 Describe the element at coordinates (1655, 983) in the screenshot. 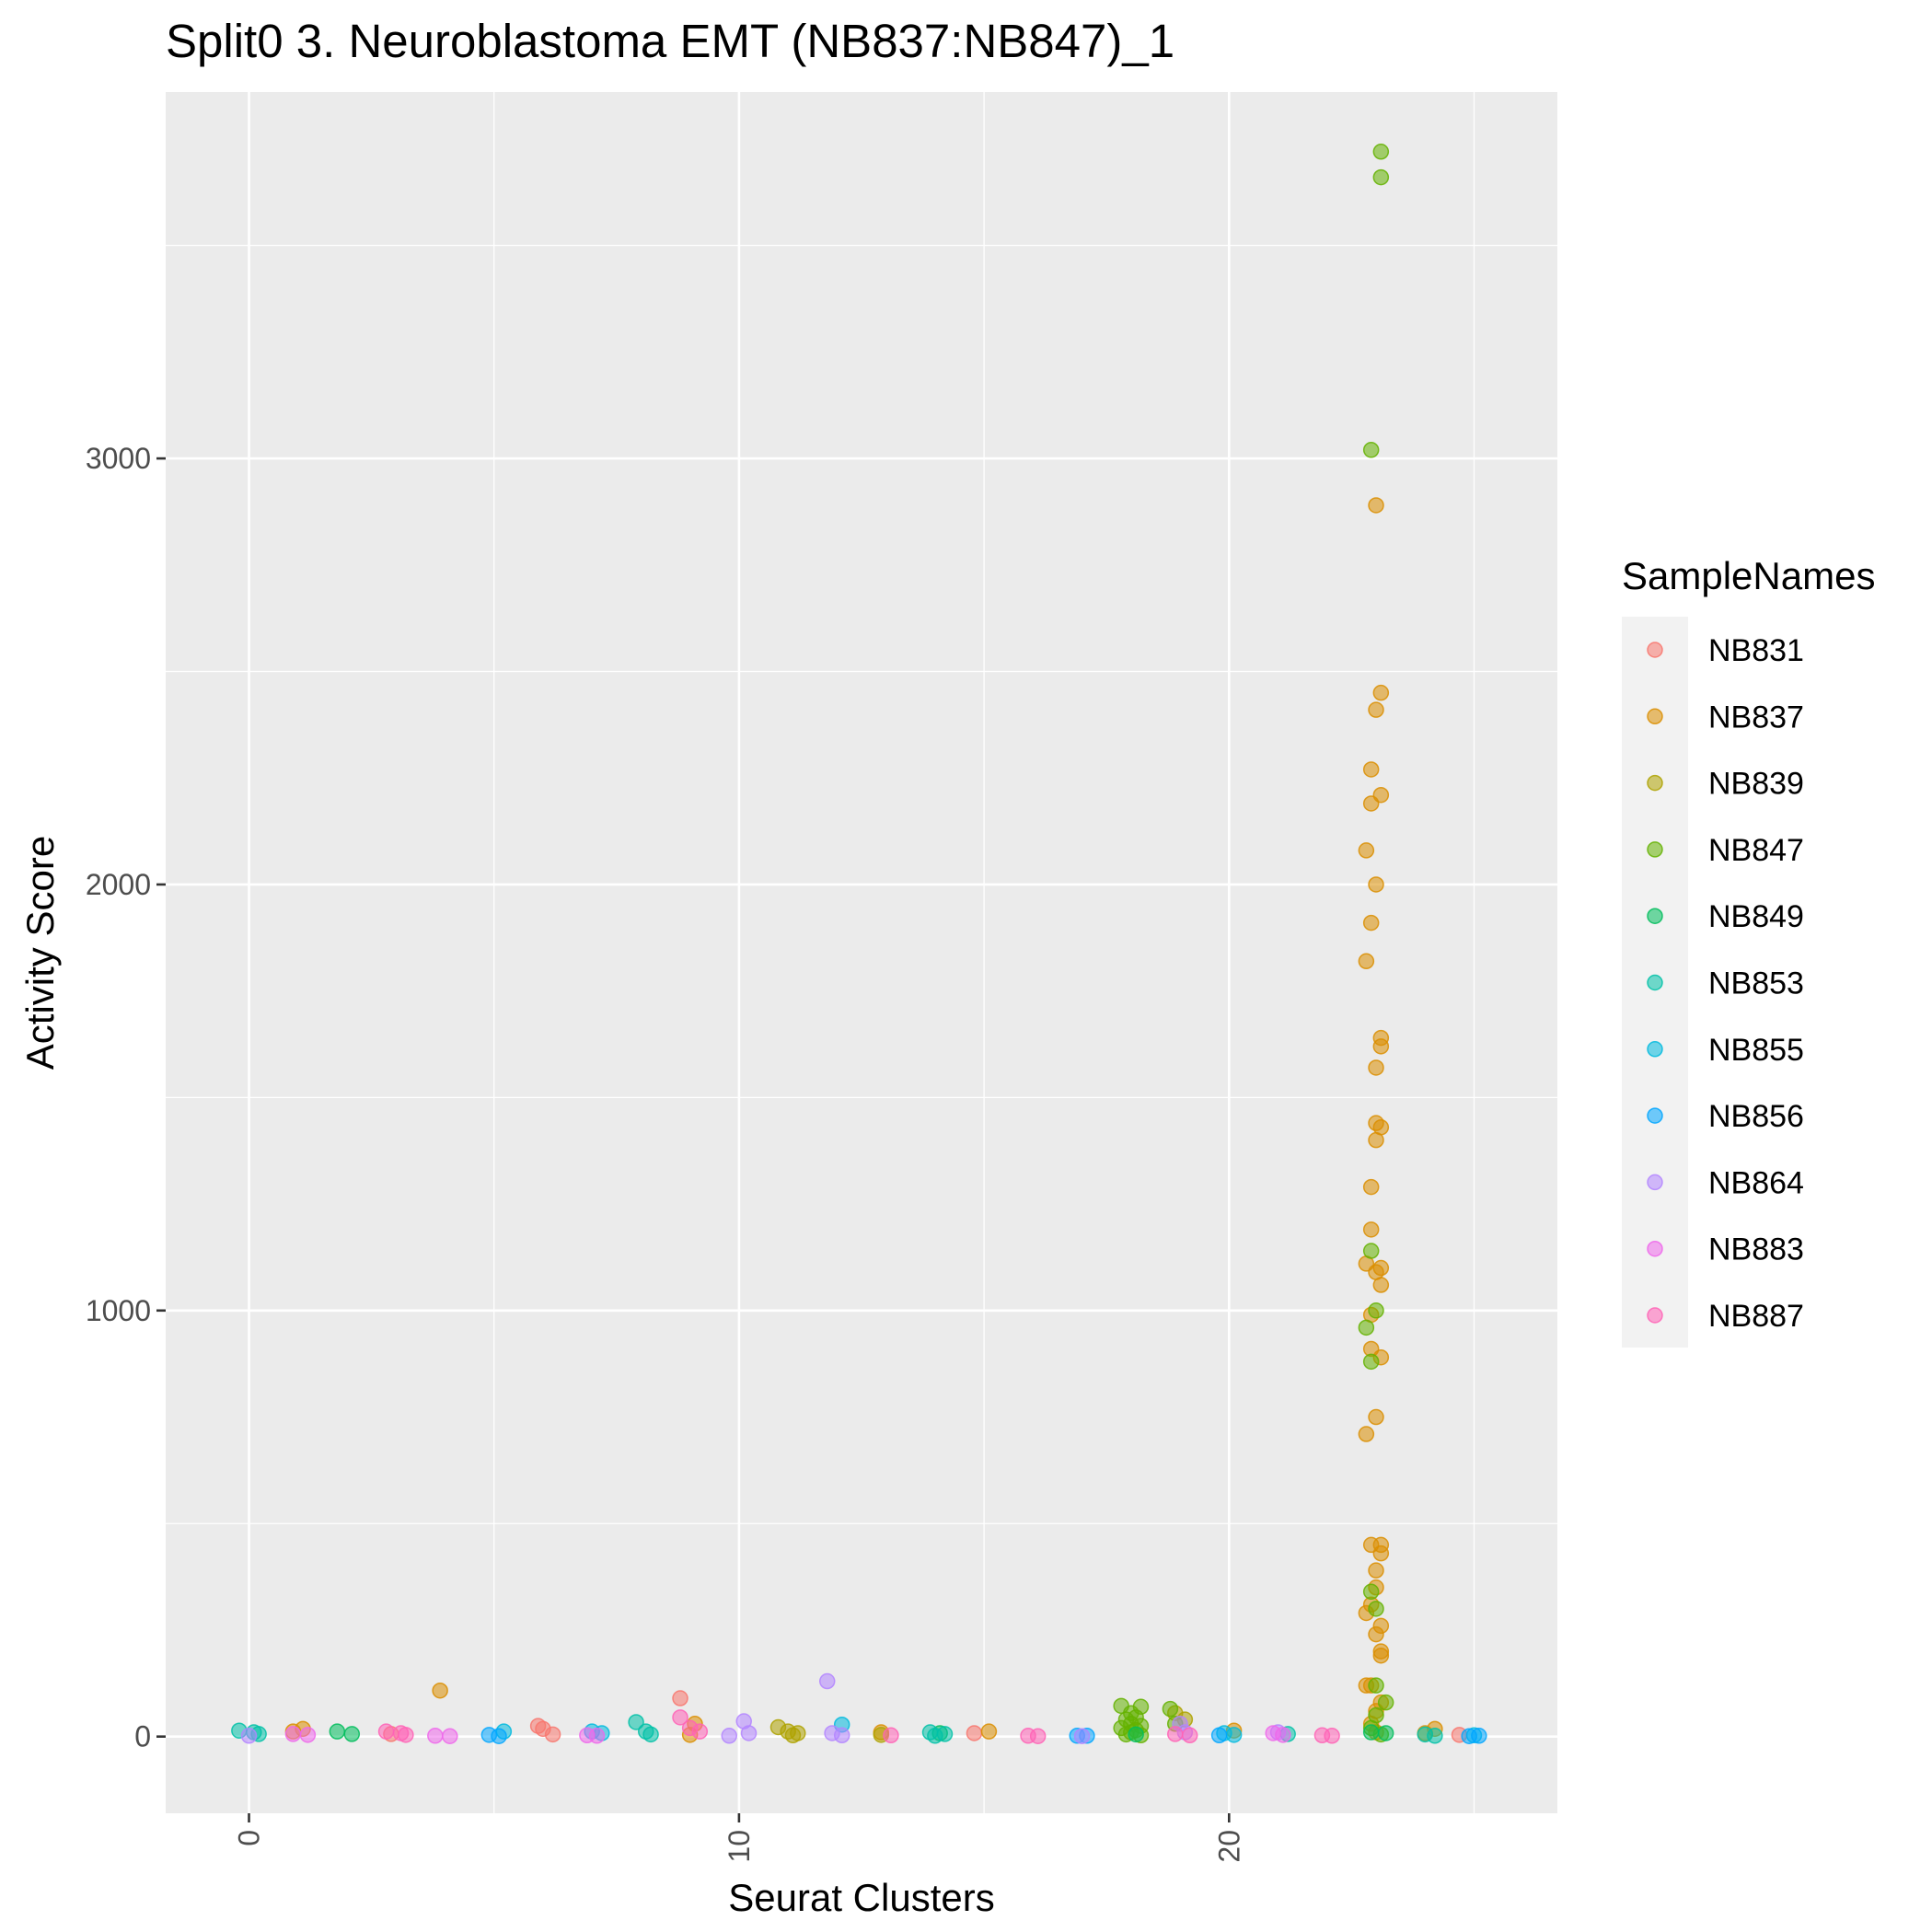

I see `legend-key-NB853` at that location.